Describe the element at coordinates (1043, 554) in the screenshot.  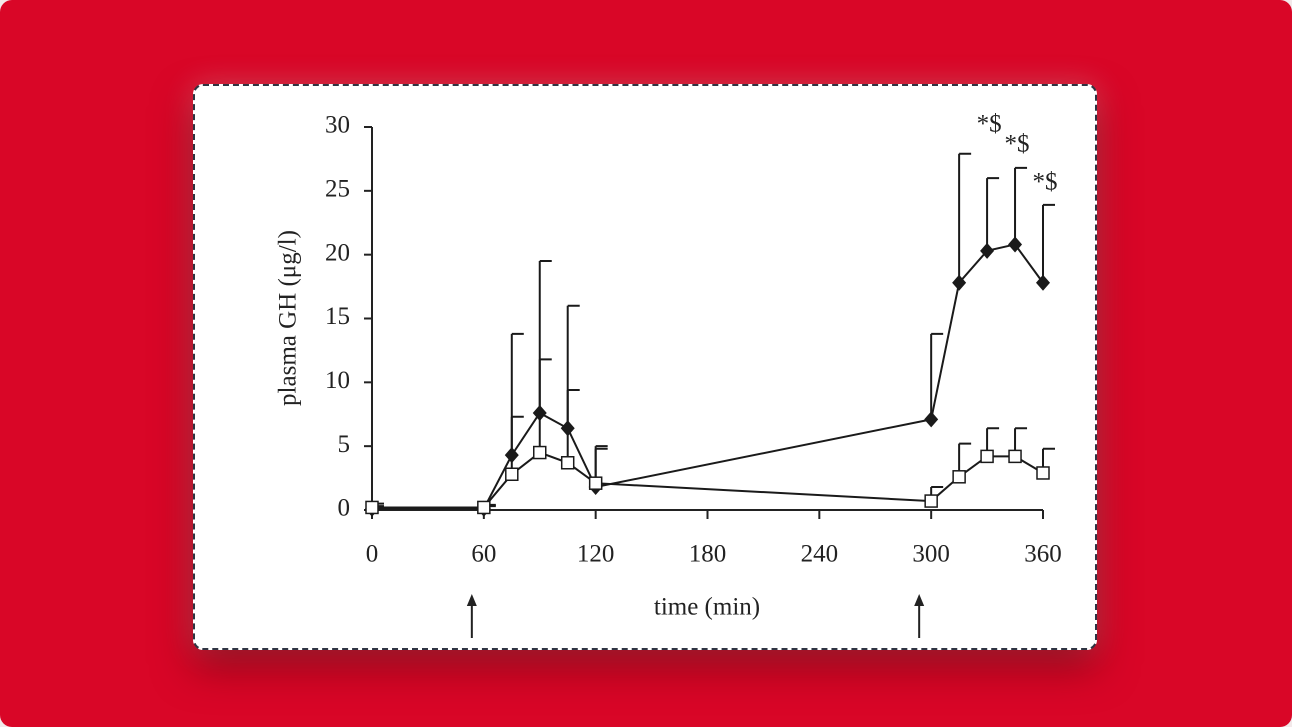
I see `x-tick-label: 360` at that location.